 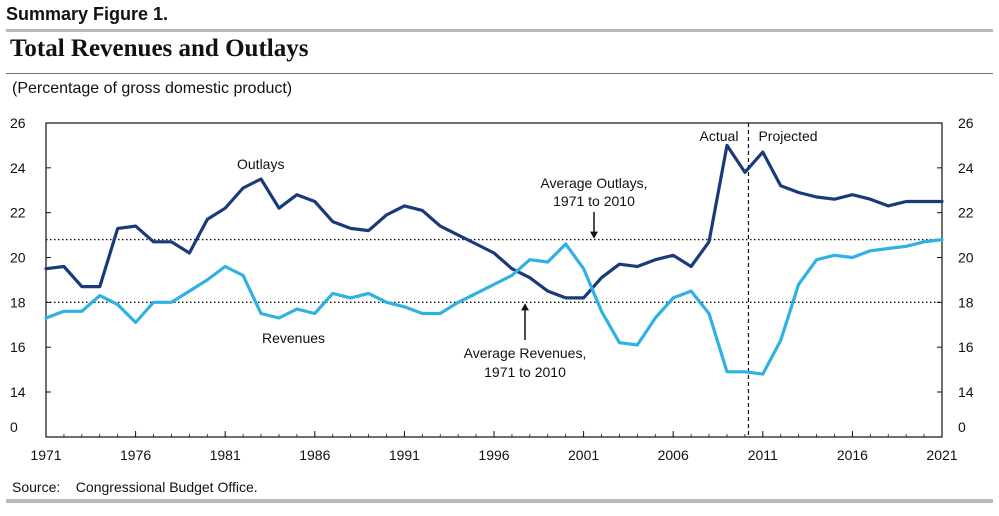 What do you see at coordinates (673, 455) in the screenshot?
I see `x-tick-label: 2006` at bounding box center [673, 455].